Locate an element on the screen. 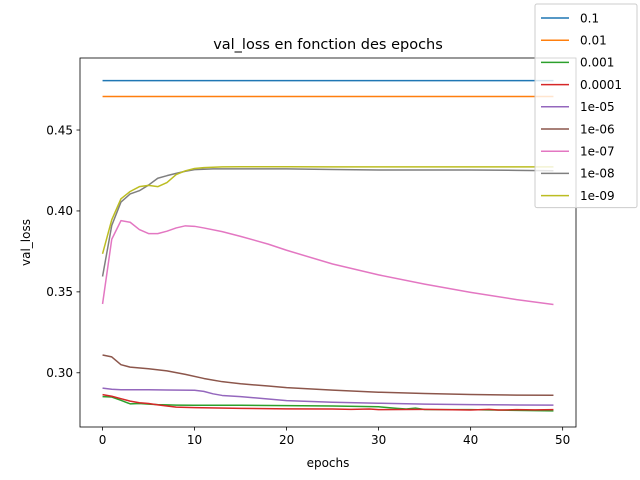 The width and height of the screenshot is (640, 480). legend-label-4: 1e-05 is located at coordinates (597, 107).